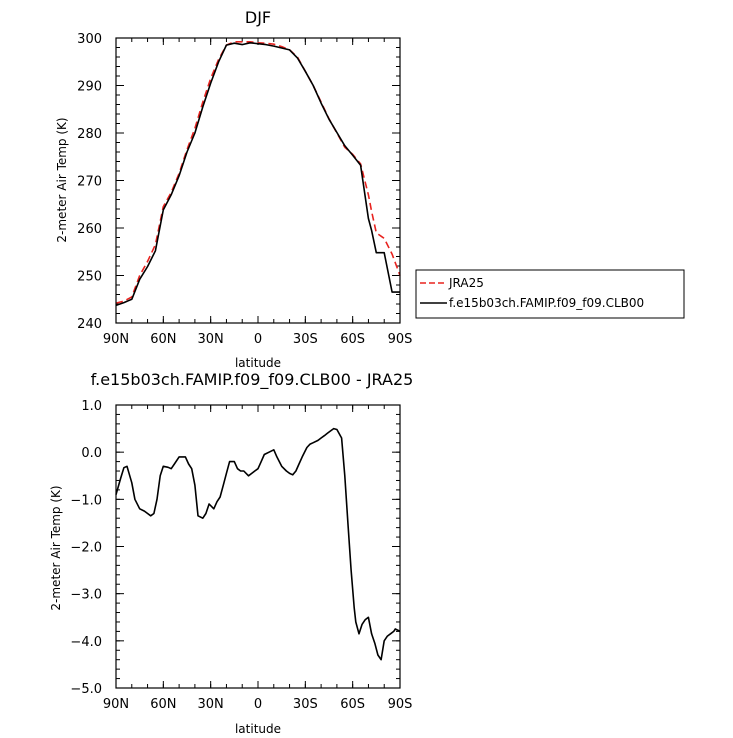 This screenshot has width=733, height=738. What do you see at coordinates (211, 339) in the screenshot?
I see `top-x-tick-label: 30N` at bounding box center [211, 339].